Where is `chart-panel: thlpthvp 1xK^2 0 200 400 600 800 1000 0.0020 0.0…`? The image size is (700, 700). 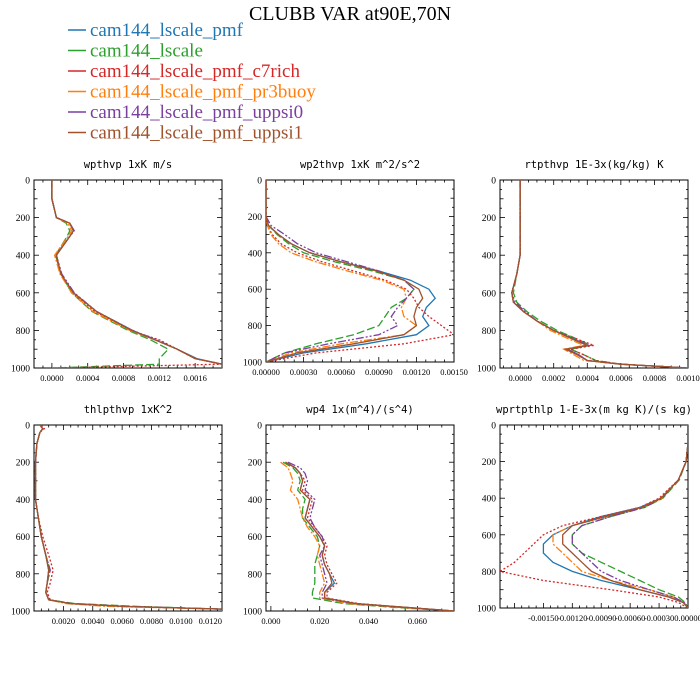 chart-panel: thlpthvp 1xK^2 0 200 400 600 800 1000 0.0020 0.0… is located at coordinates (117, 515).